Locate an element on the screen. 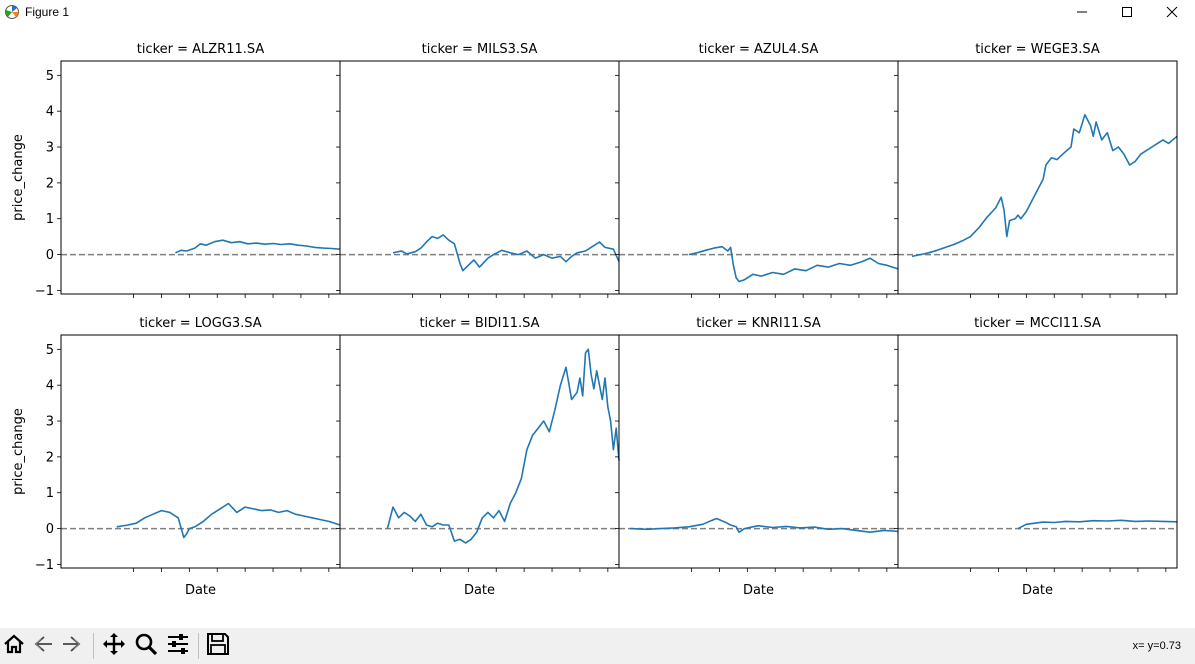 This screenshot has height=664, width=1195. panel-title: ticker = MILS3.SA is located at coordinates (480, 49).